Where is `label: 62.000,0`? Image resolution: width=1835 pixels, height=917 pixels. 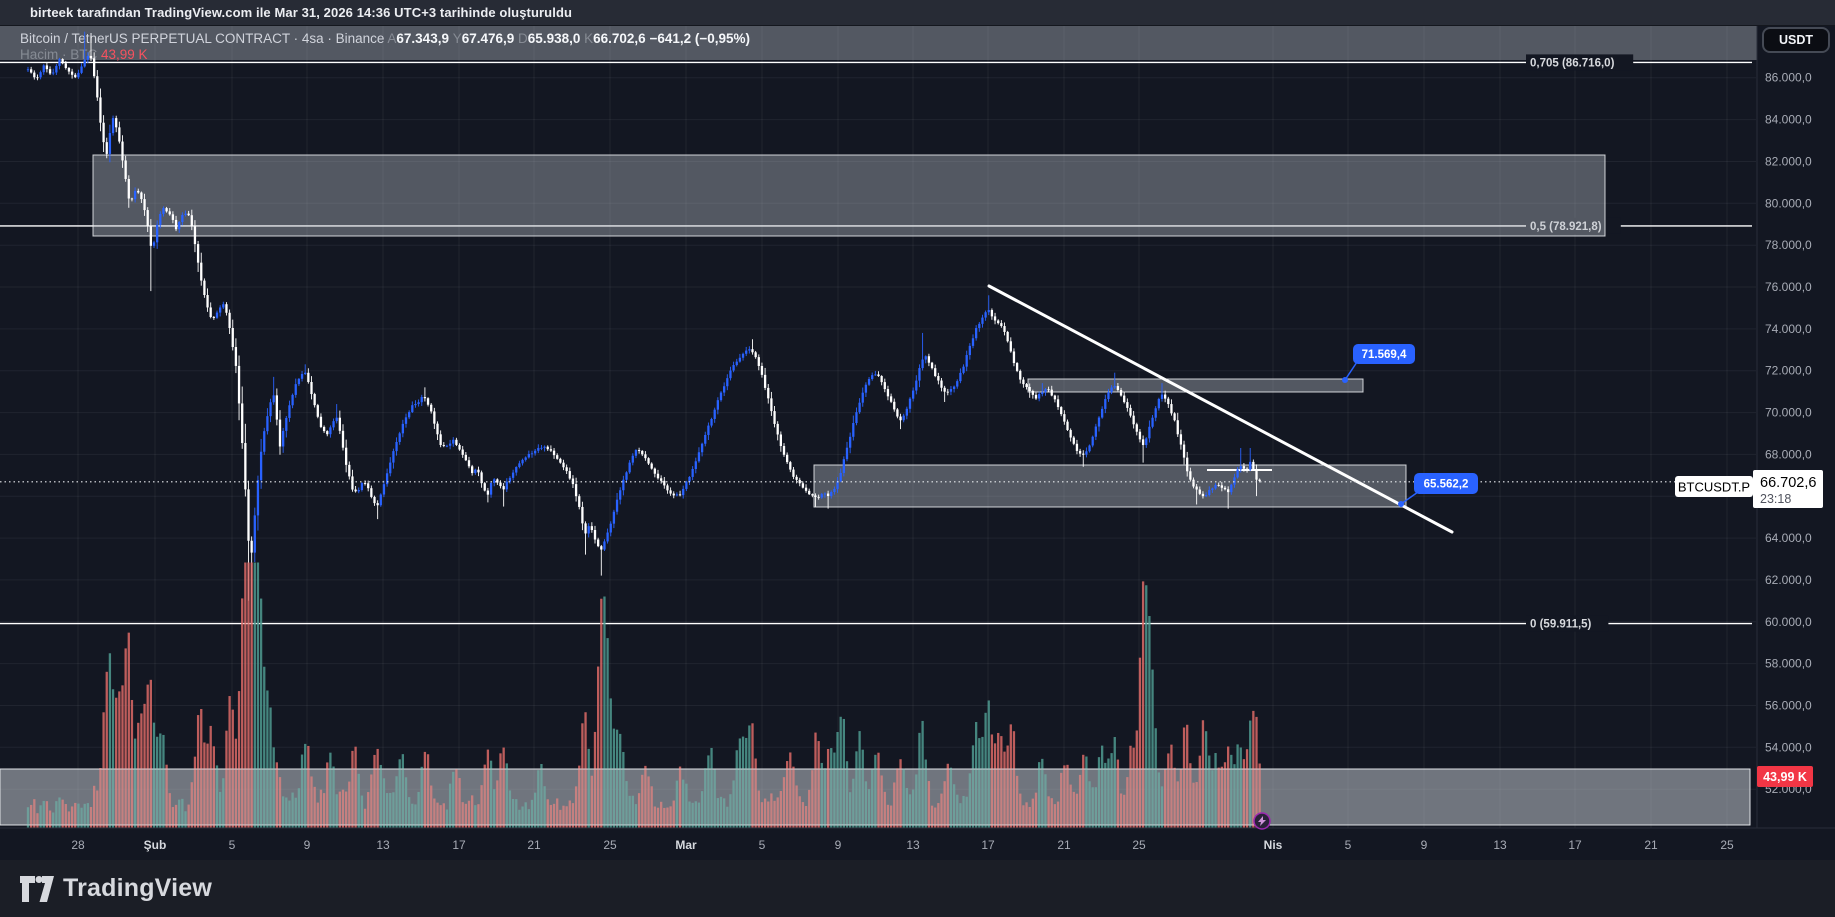
label: 62.000,0 is located at coordinates (1788, 580).